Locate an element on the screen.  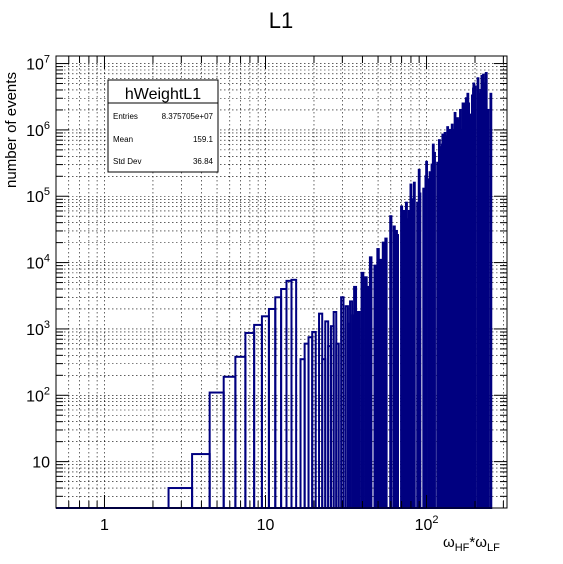
x-axis-label: ωHF*ωLF is located at coordinates (471, 544).